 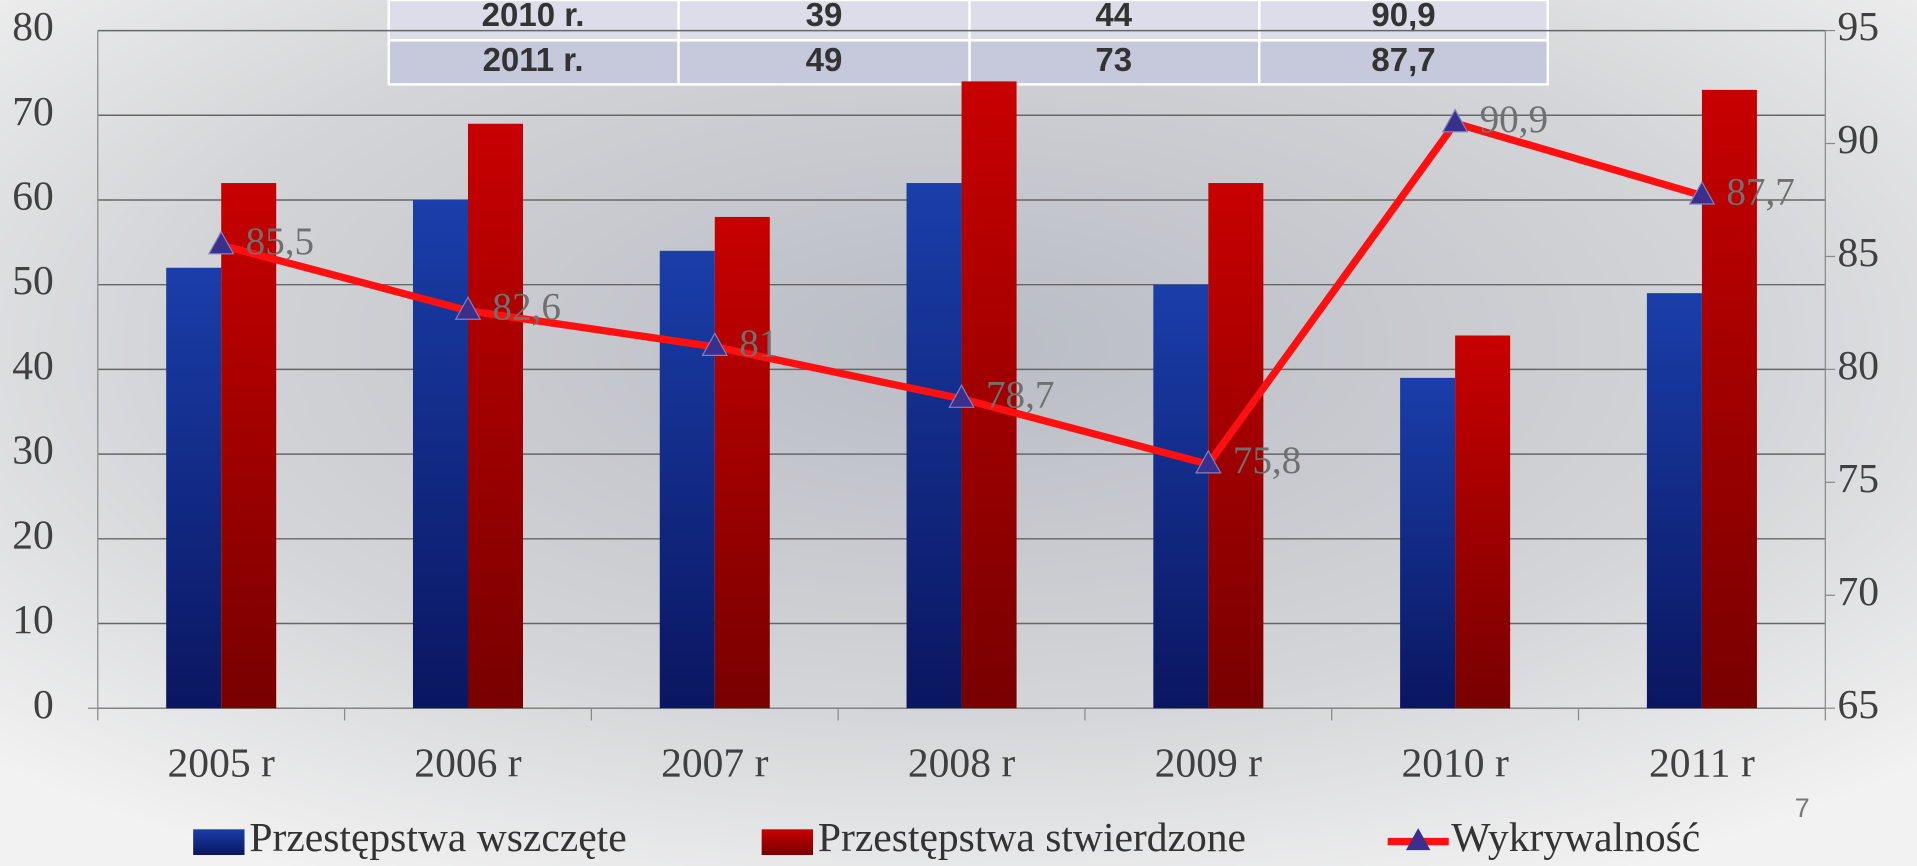 I want to click on page-number: 7, so click(x=1802, y=808).